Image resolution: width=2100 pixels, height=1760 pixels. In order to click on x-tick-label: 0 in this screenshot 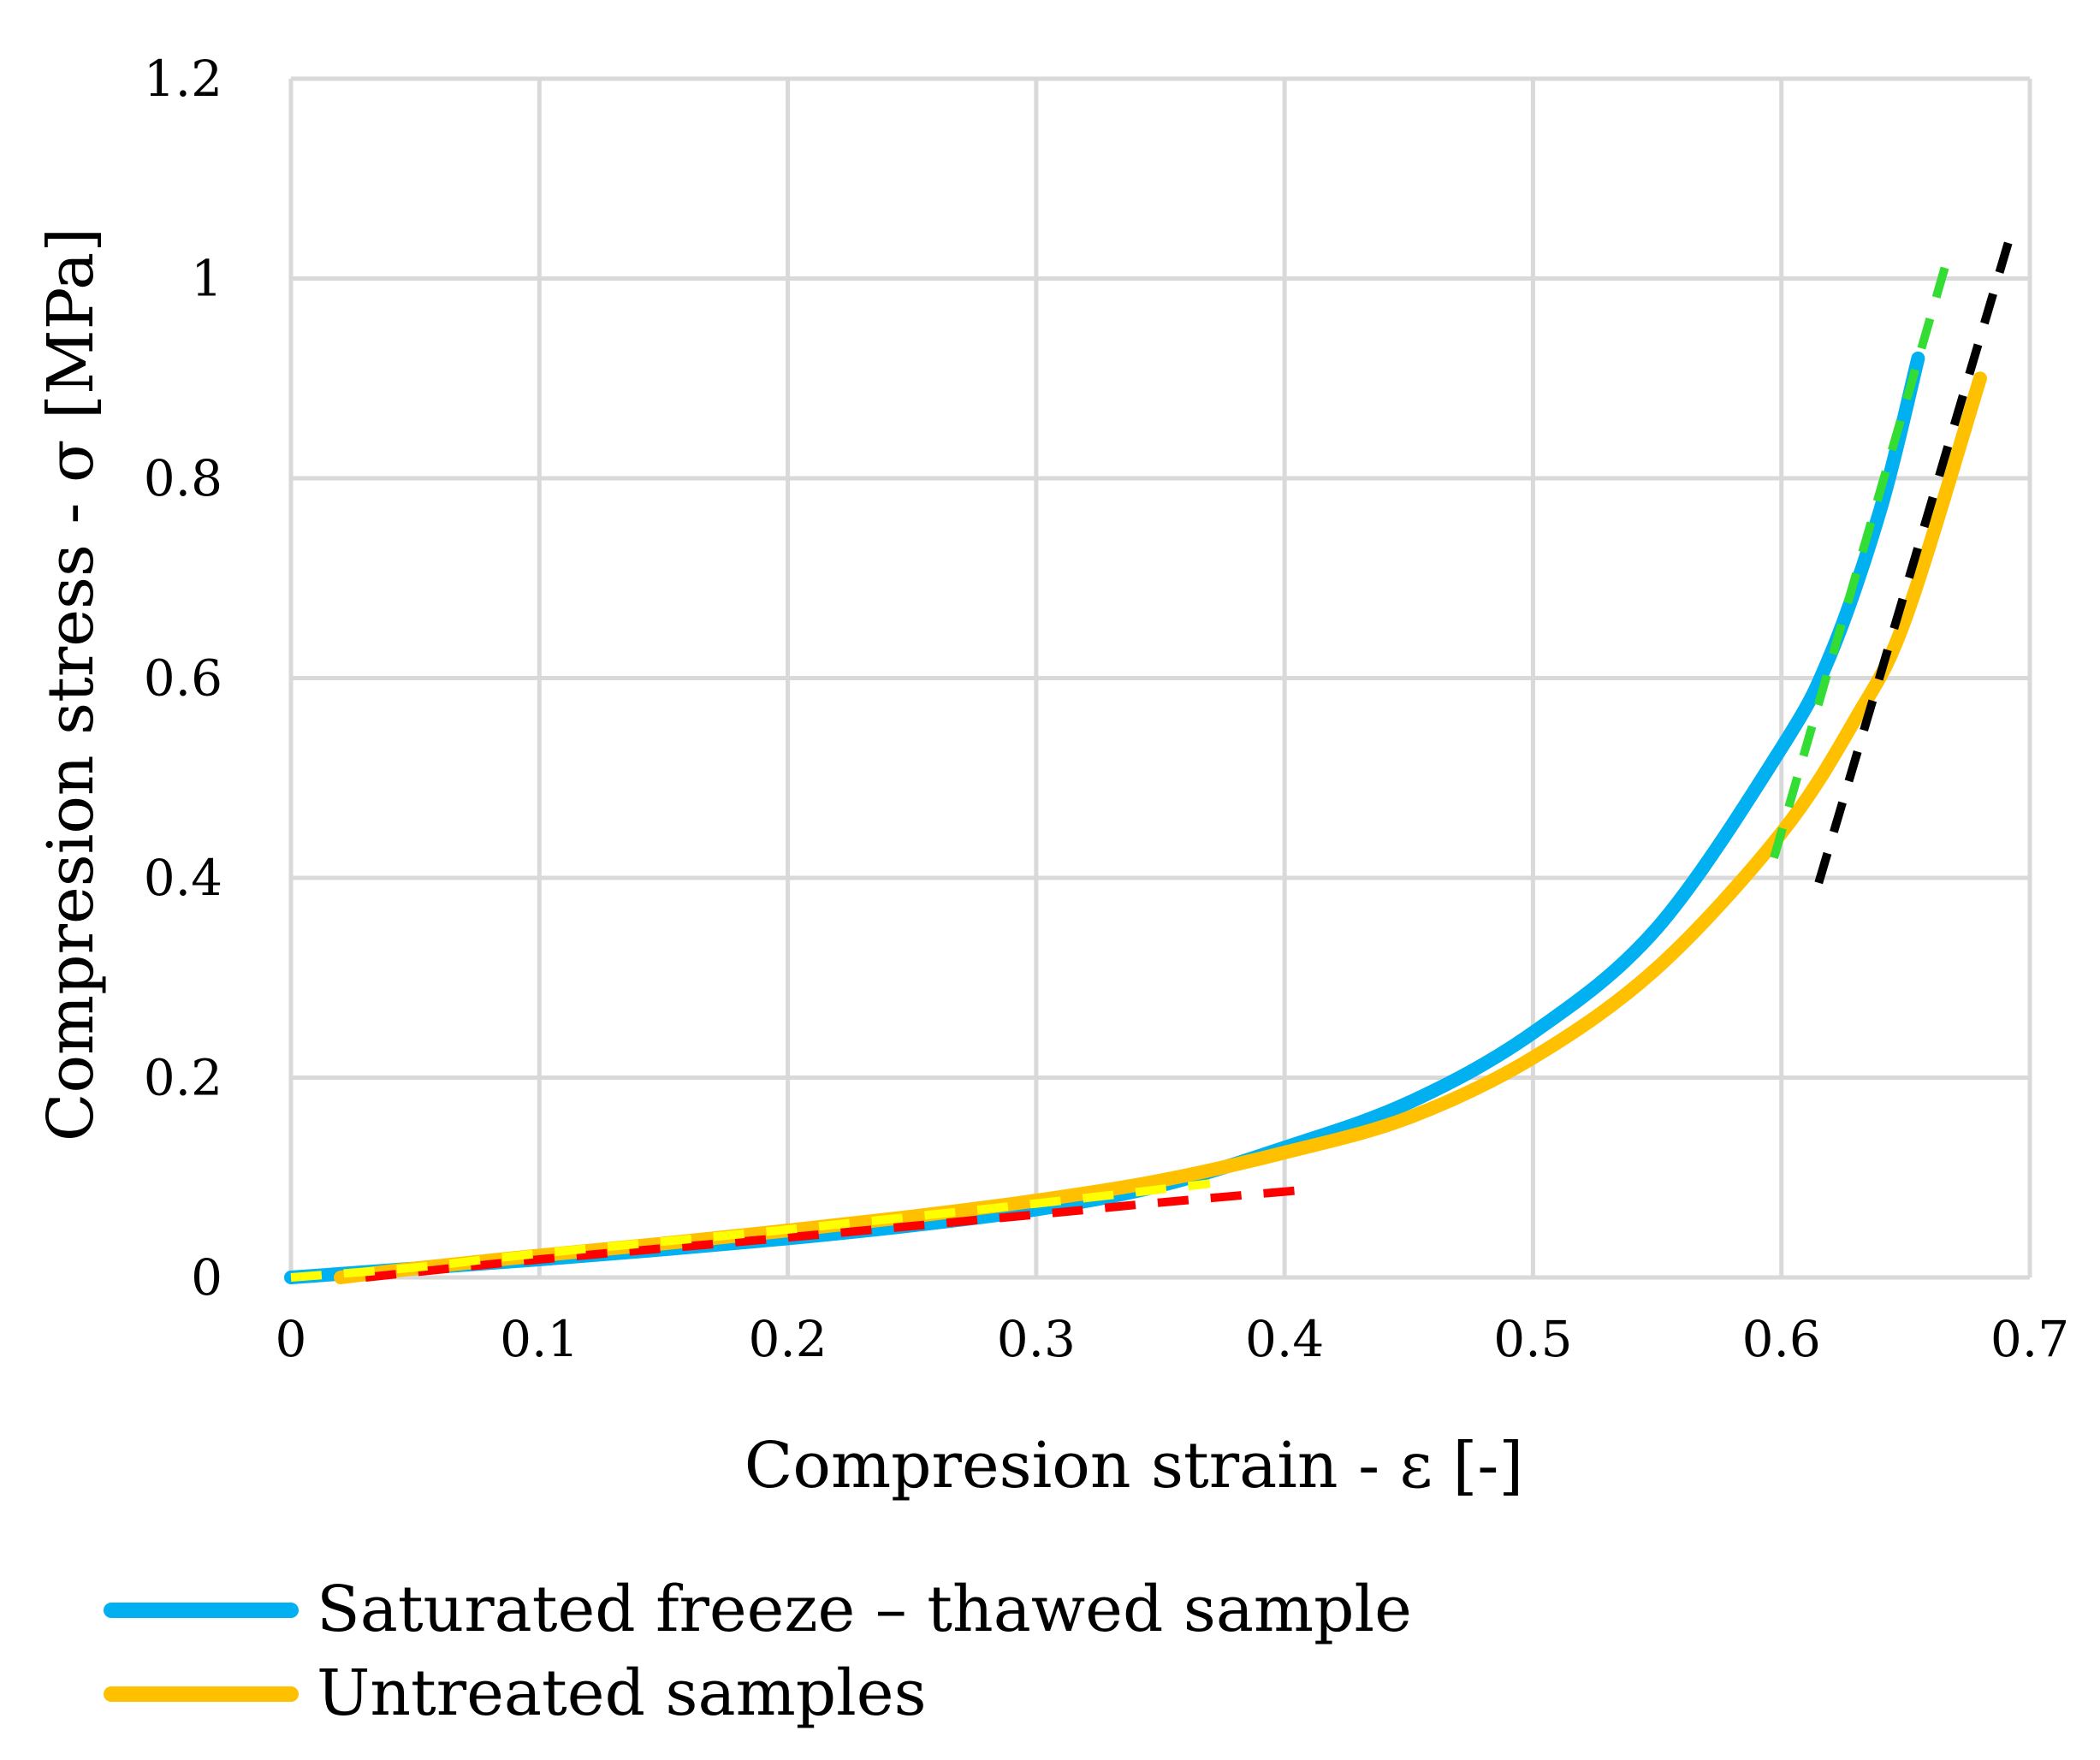, I will do `click(291, 1339)`.